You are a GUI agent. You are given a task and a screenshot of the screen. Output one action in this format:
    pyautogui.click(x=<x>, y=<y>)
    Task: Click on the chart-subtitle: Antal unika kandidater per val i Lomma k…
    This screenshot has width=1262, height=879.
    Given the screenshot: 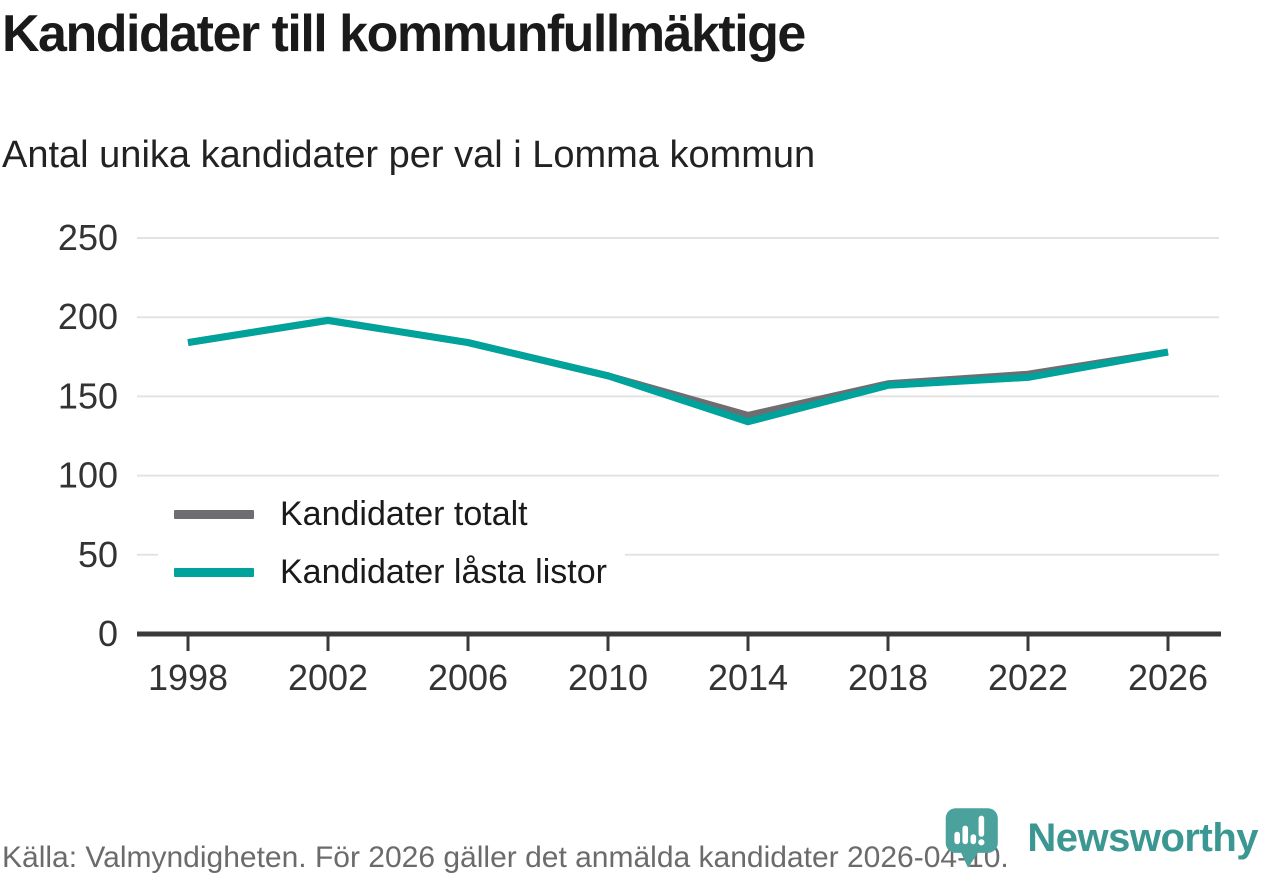 What is the action you would take?
    pyautogui.click(x=409, y=155)
    